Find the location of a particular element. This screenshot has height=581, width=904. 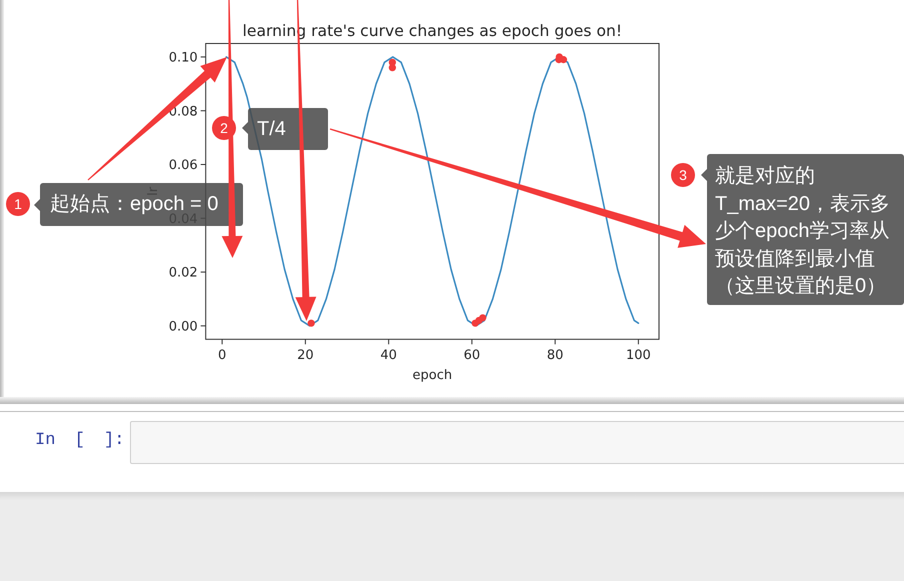

text: In [ ]: is located at coordinates (79, 441).